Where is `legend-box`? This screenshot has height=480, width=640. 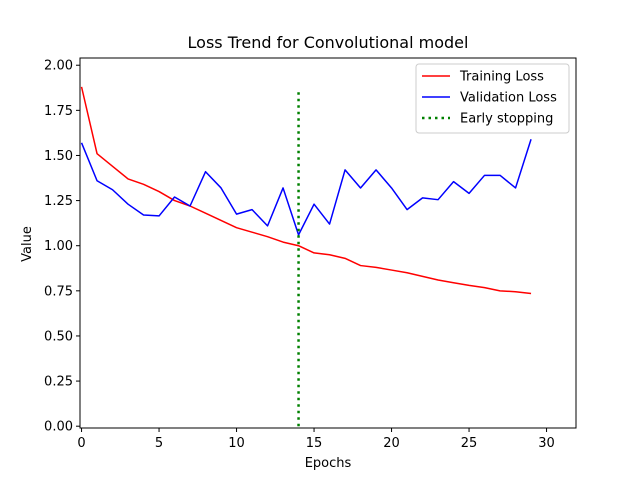 legend-box is located at coordinates (492, 98).